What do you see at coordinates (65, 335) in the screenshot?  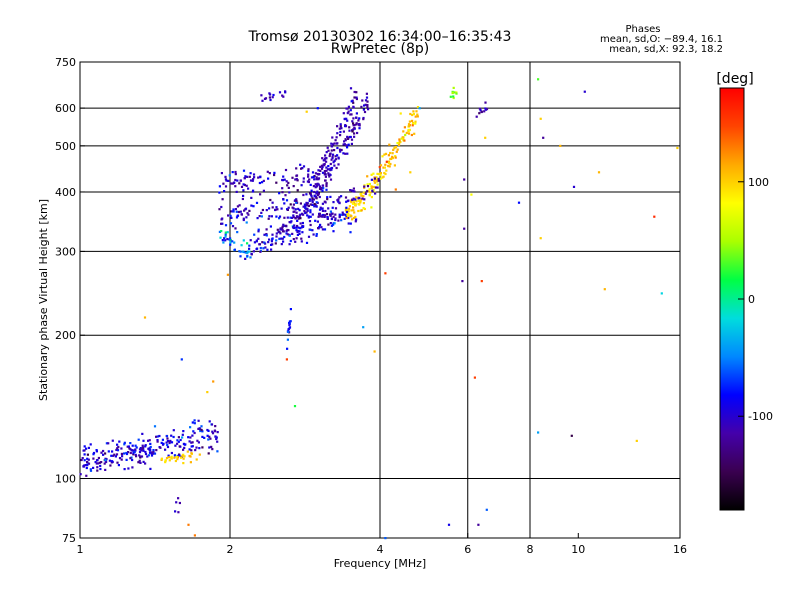 I see `y-tick-label: 200` at bounding box center [65, 335].